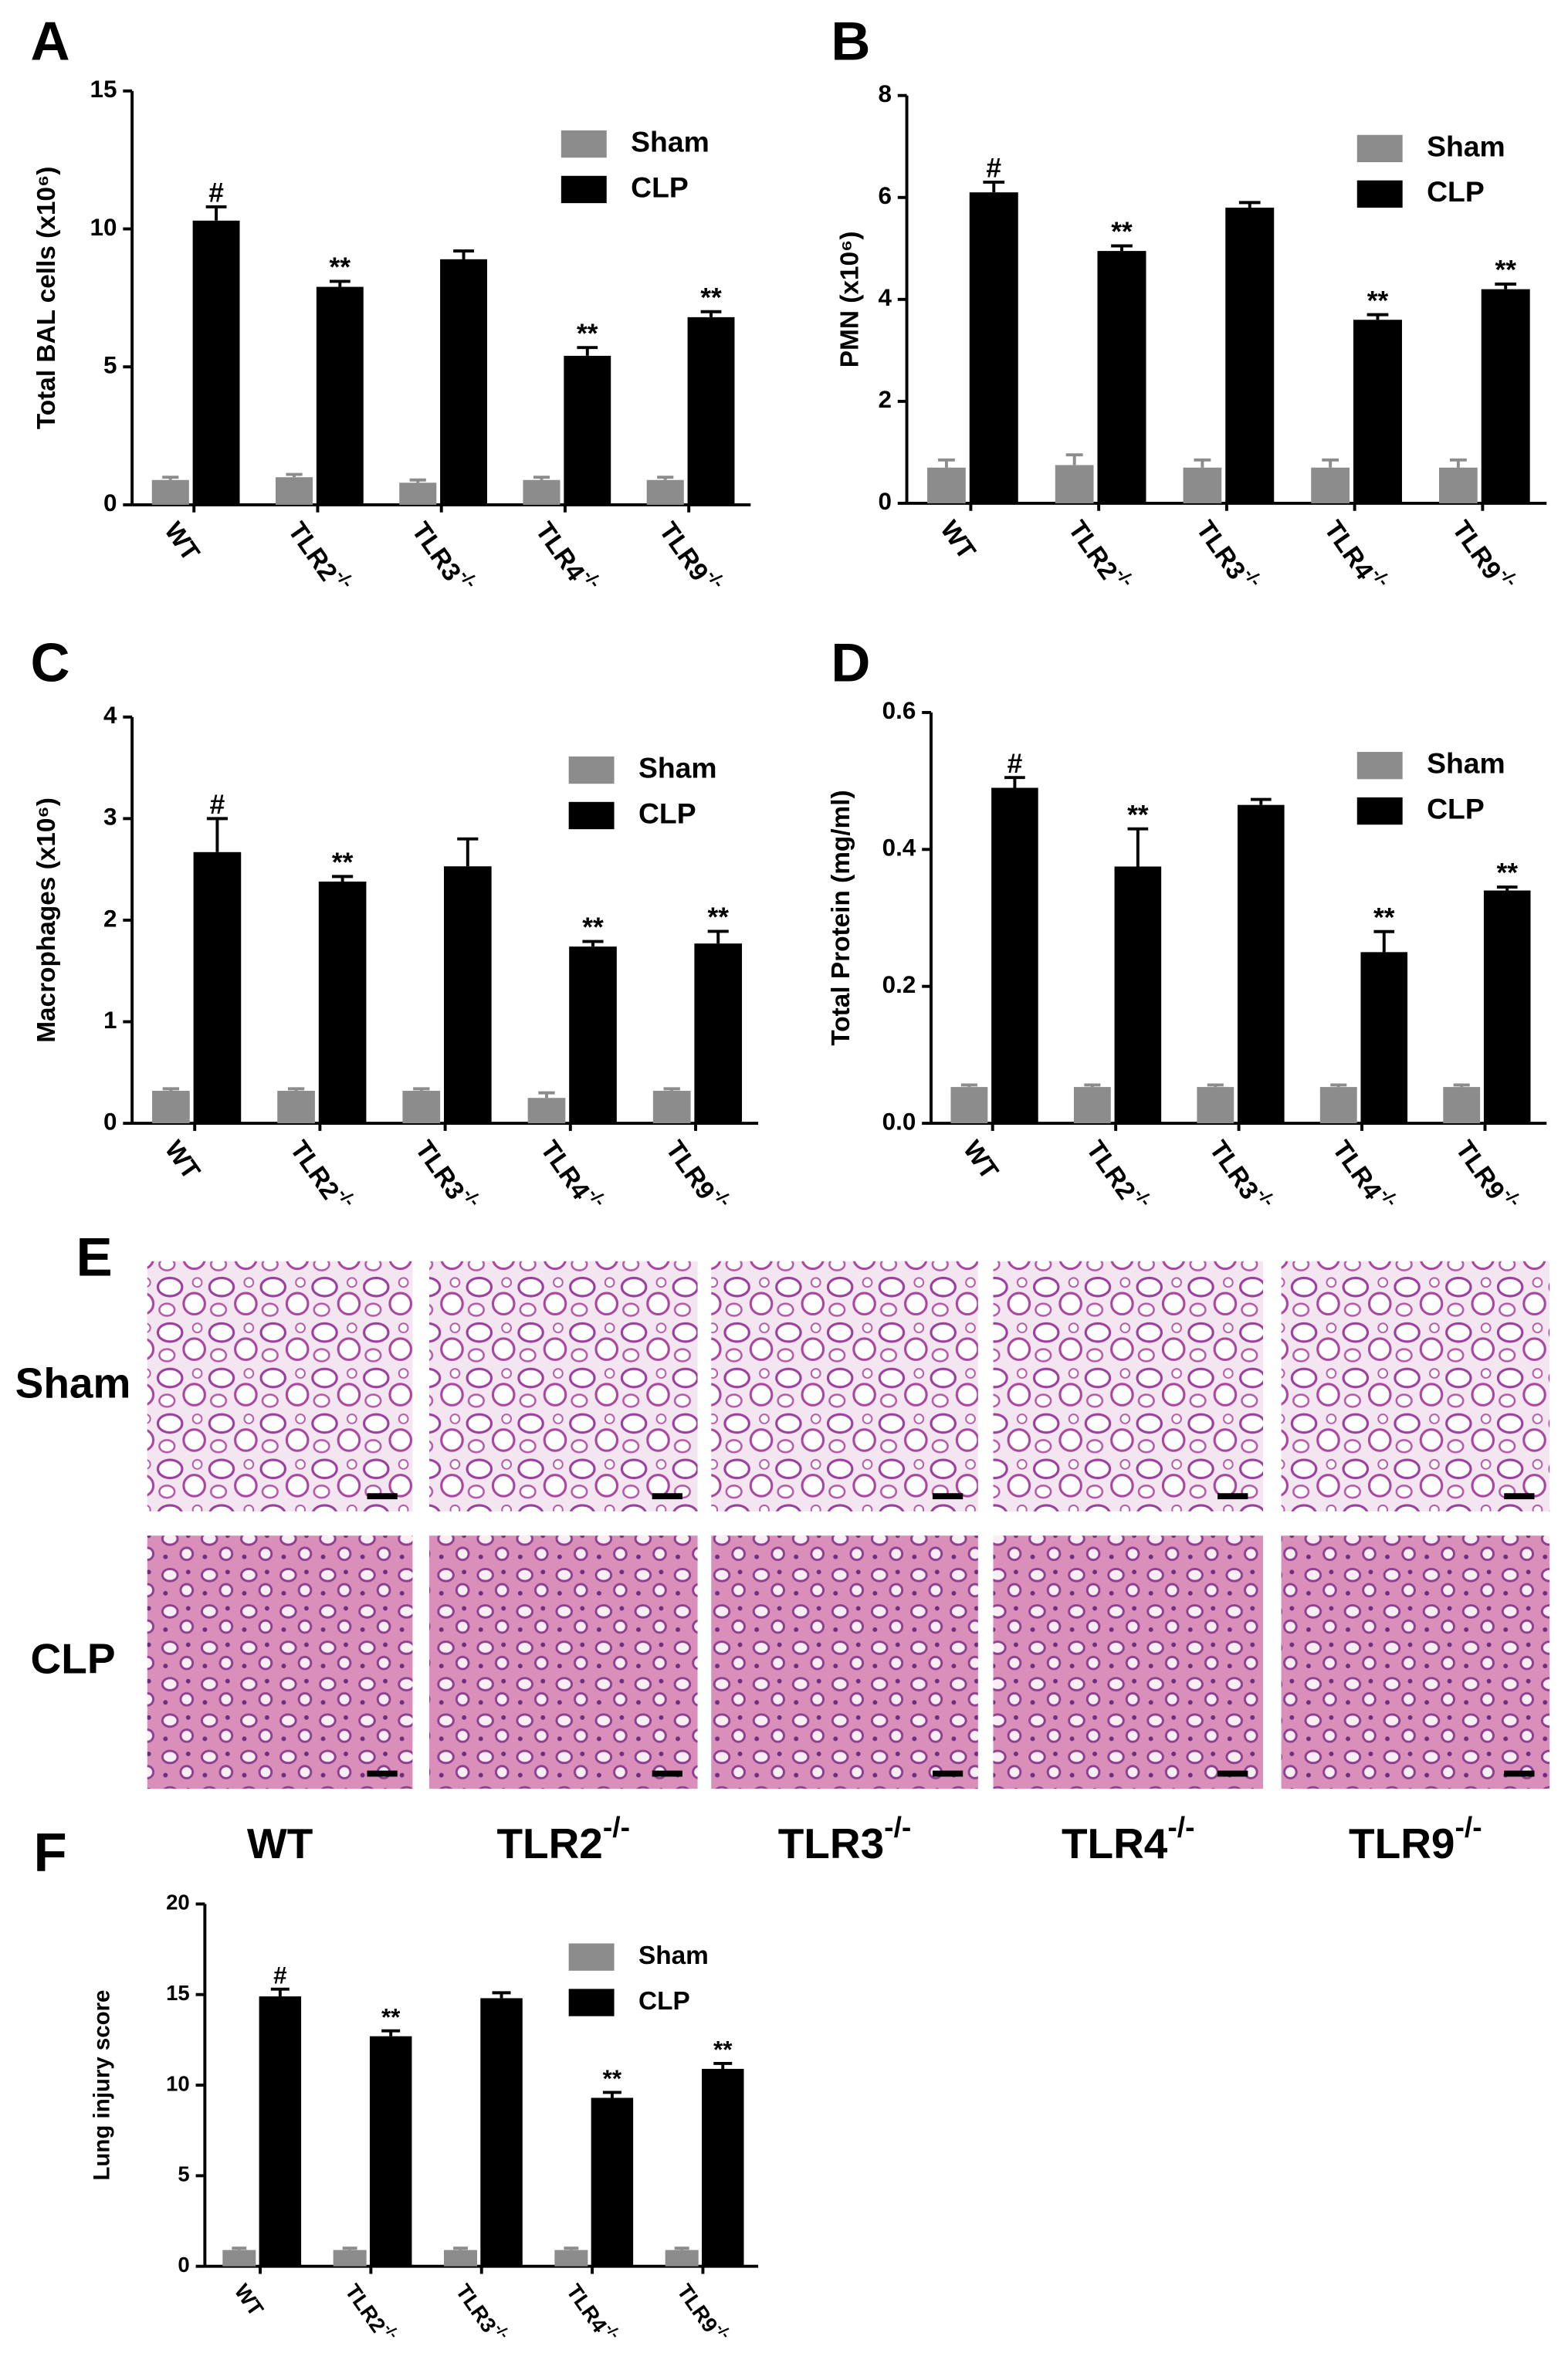 This screenshot has height=2380, width=1568. I want to click on y-tick-label: 0.4, so click(899, 848).